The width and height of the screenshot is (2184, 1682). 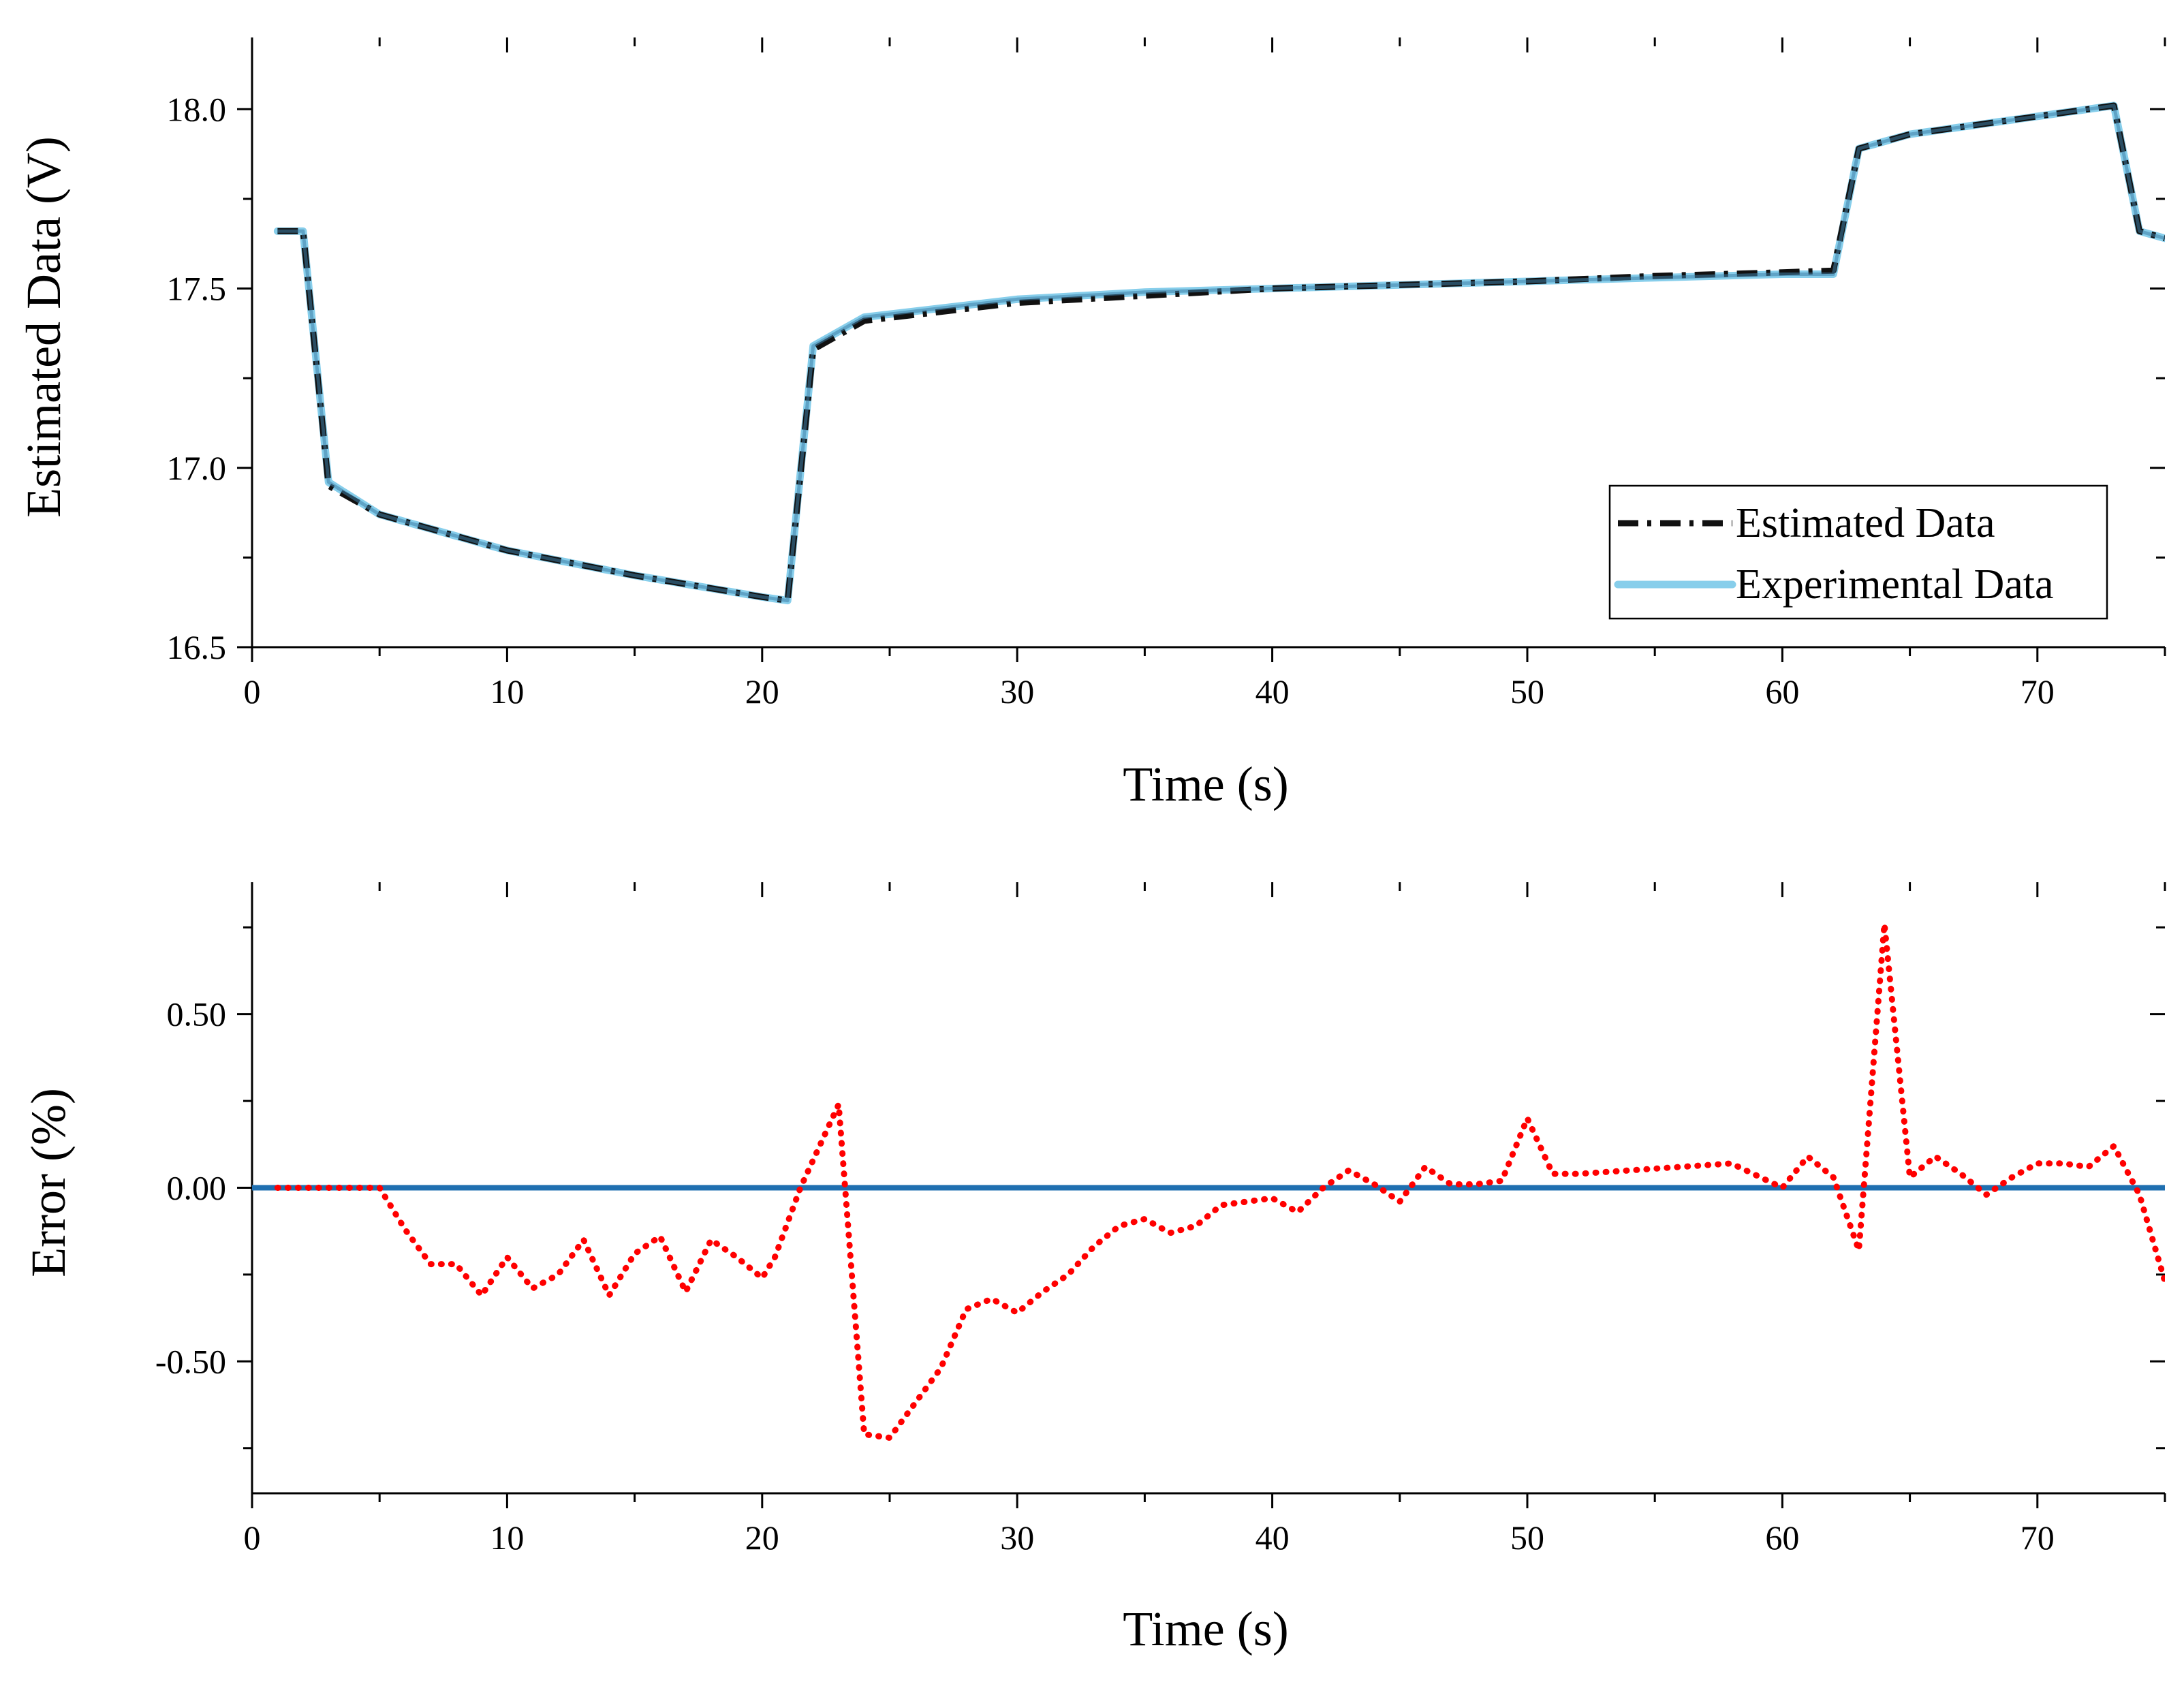 What do you see at coordinates (1895, 584) in the screenshot?
I see `legend-label-experimental-data: Experimental Data` at bounding box center [1895, 584].